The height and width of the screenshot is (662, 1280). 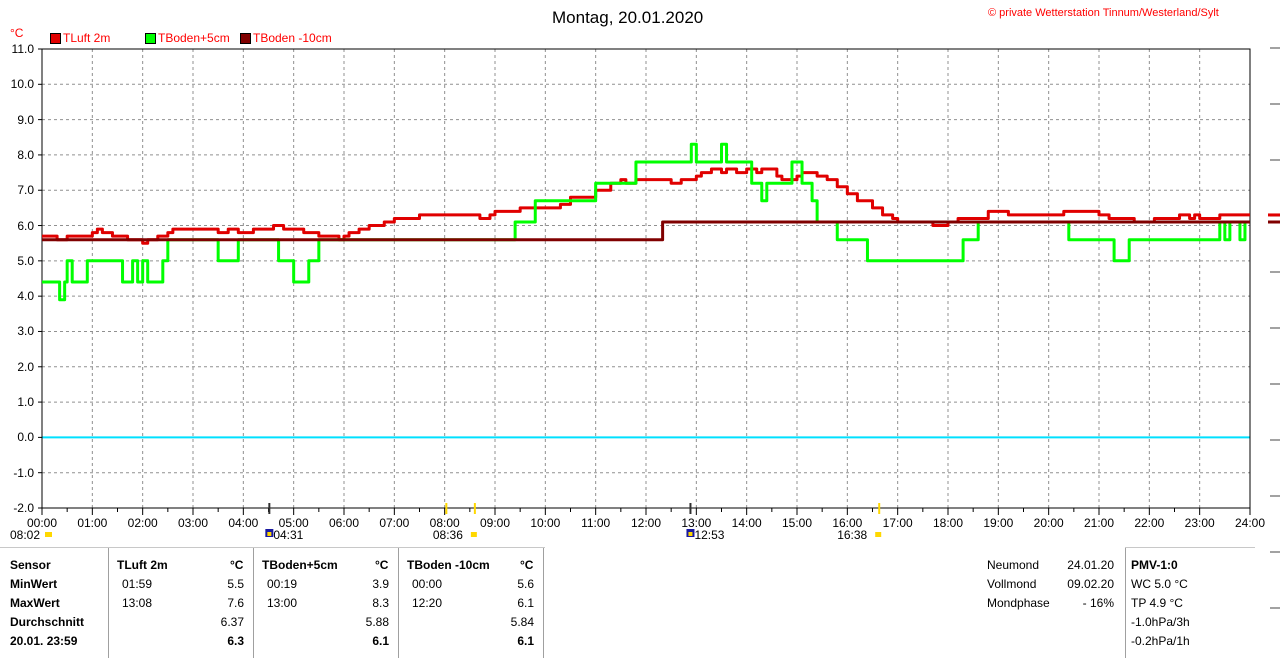 I want to click on moon-info-value: - 16%, so click(x=1098, y=603).